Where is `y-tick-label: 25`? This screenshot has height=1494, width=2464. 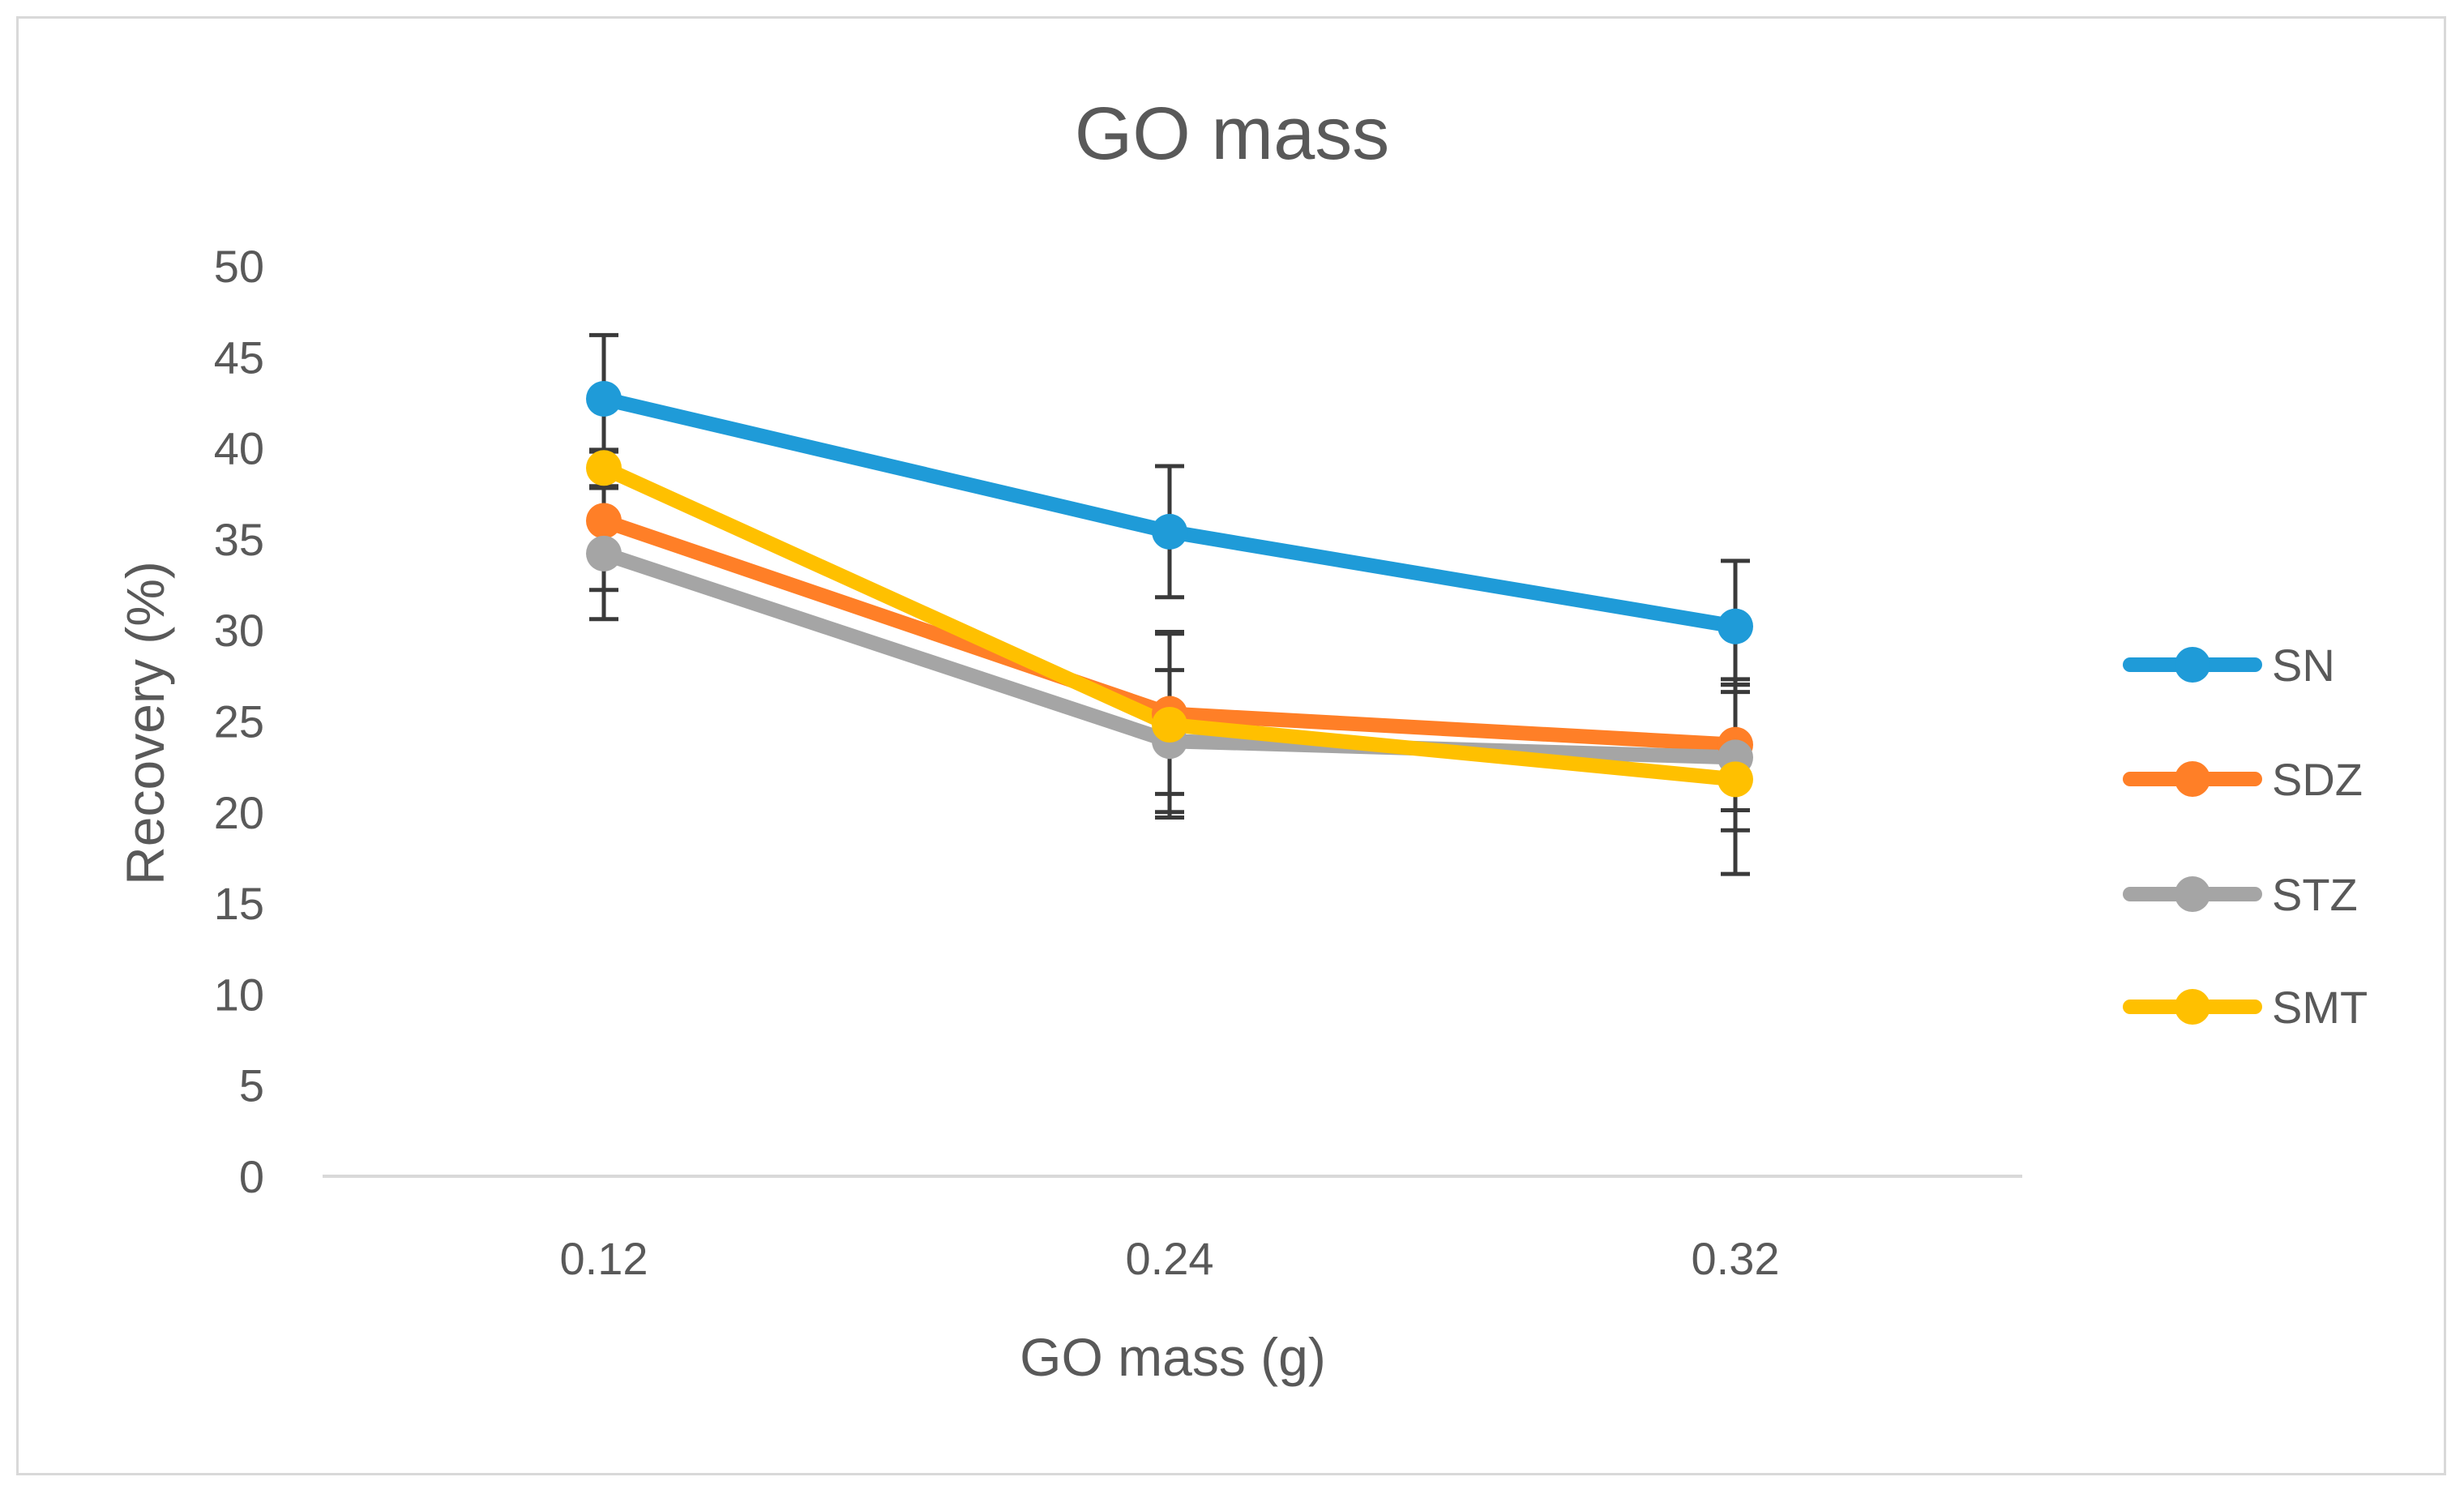 y-tick-label: 25 is located at coordinates (239, 721).